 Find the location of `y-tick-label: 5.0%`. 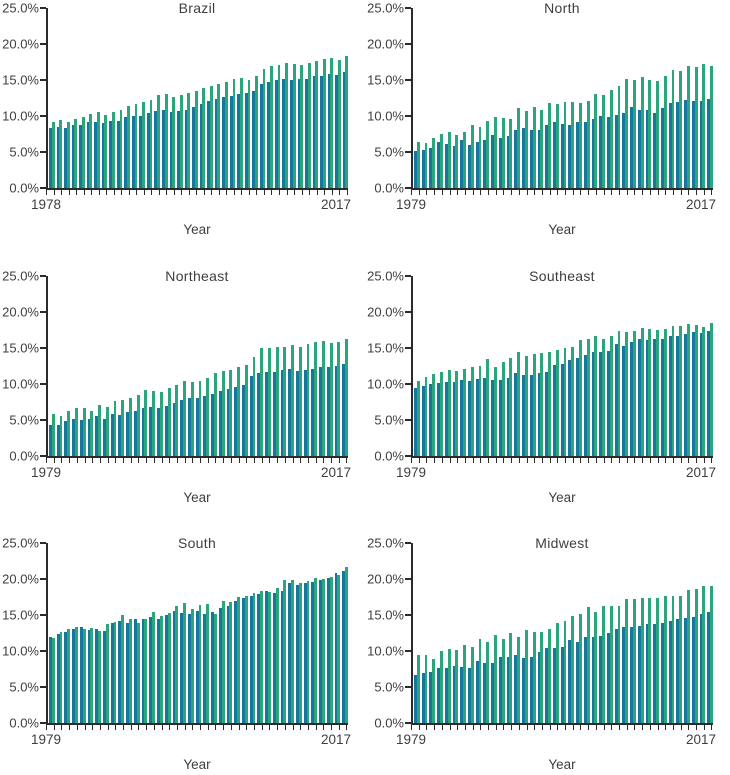

y-tick-label: 5.0% is located at coordinates (389, 687).